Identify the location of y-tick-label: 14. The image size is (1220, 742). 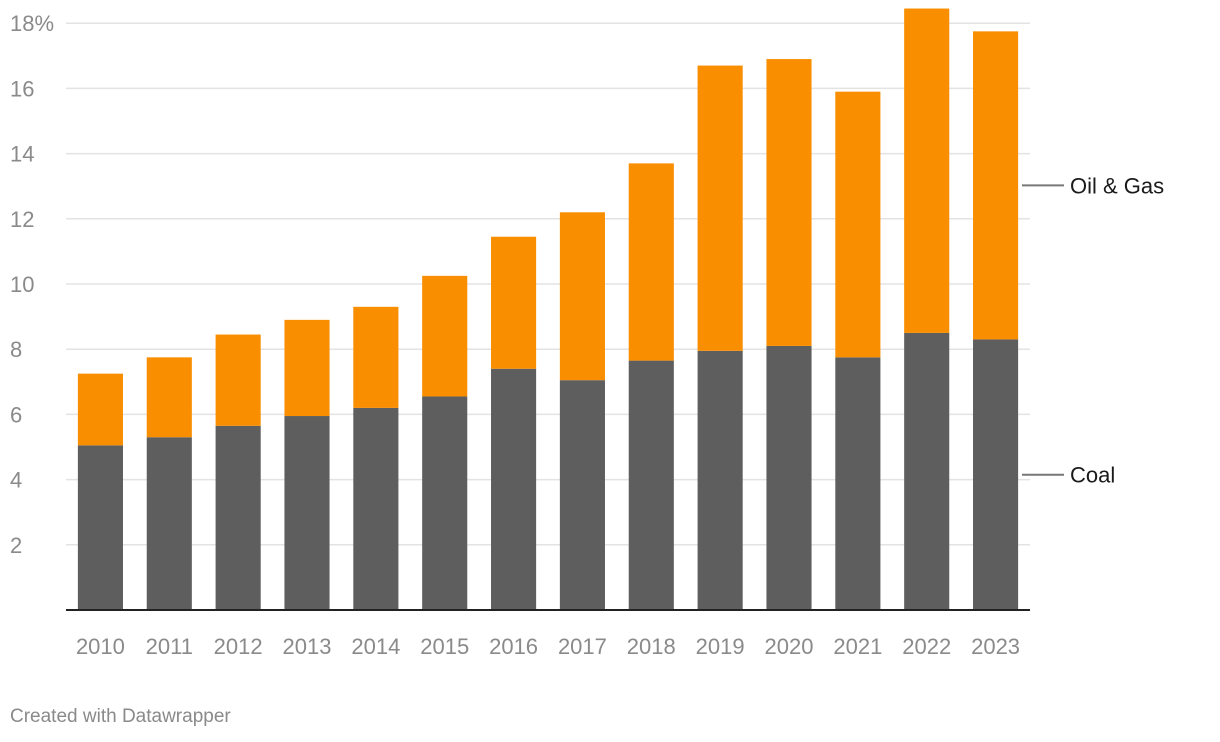
(22, 154).